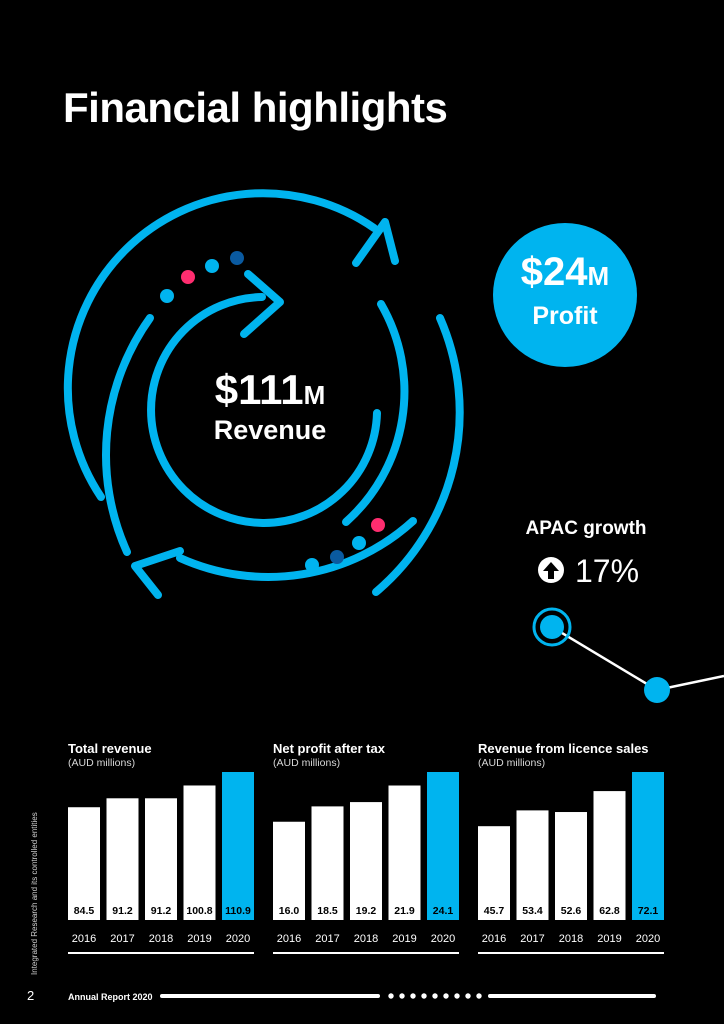  What do you see at coordinates (262, 304) in the screenshot?
I see `inner-arrow-head` at bounding box center [262, 304].